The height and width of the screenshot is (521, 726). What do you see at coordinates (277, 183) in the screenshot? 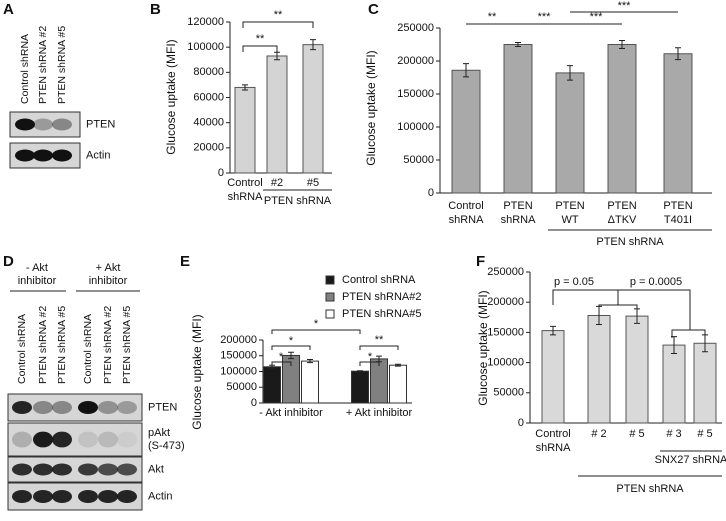
I see `x-tick-label: #2` at bounding box center [277, 183].